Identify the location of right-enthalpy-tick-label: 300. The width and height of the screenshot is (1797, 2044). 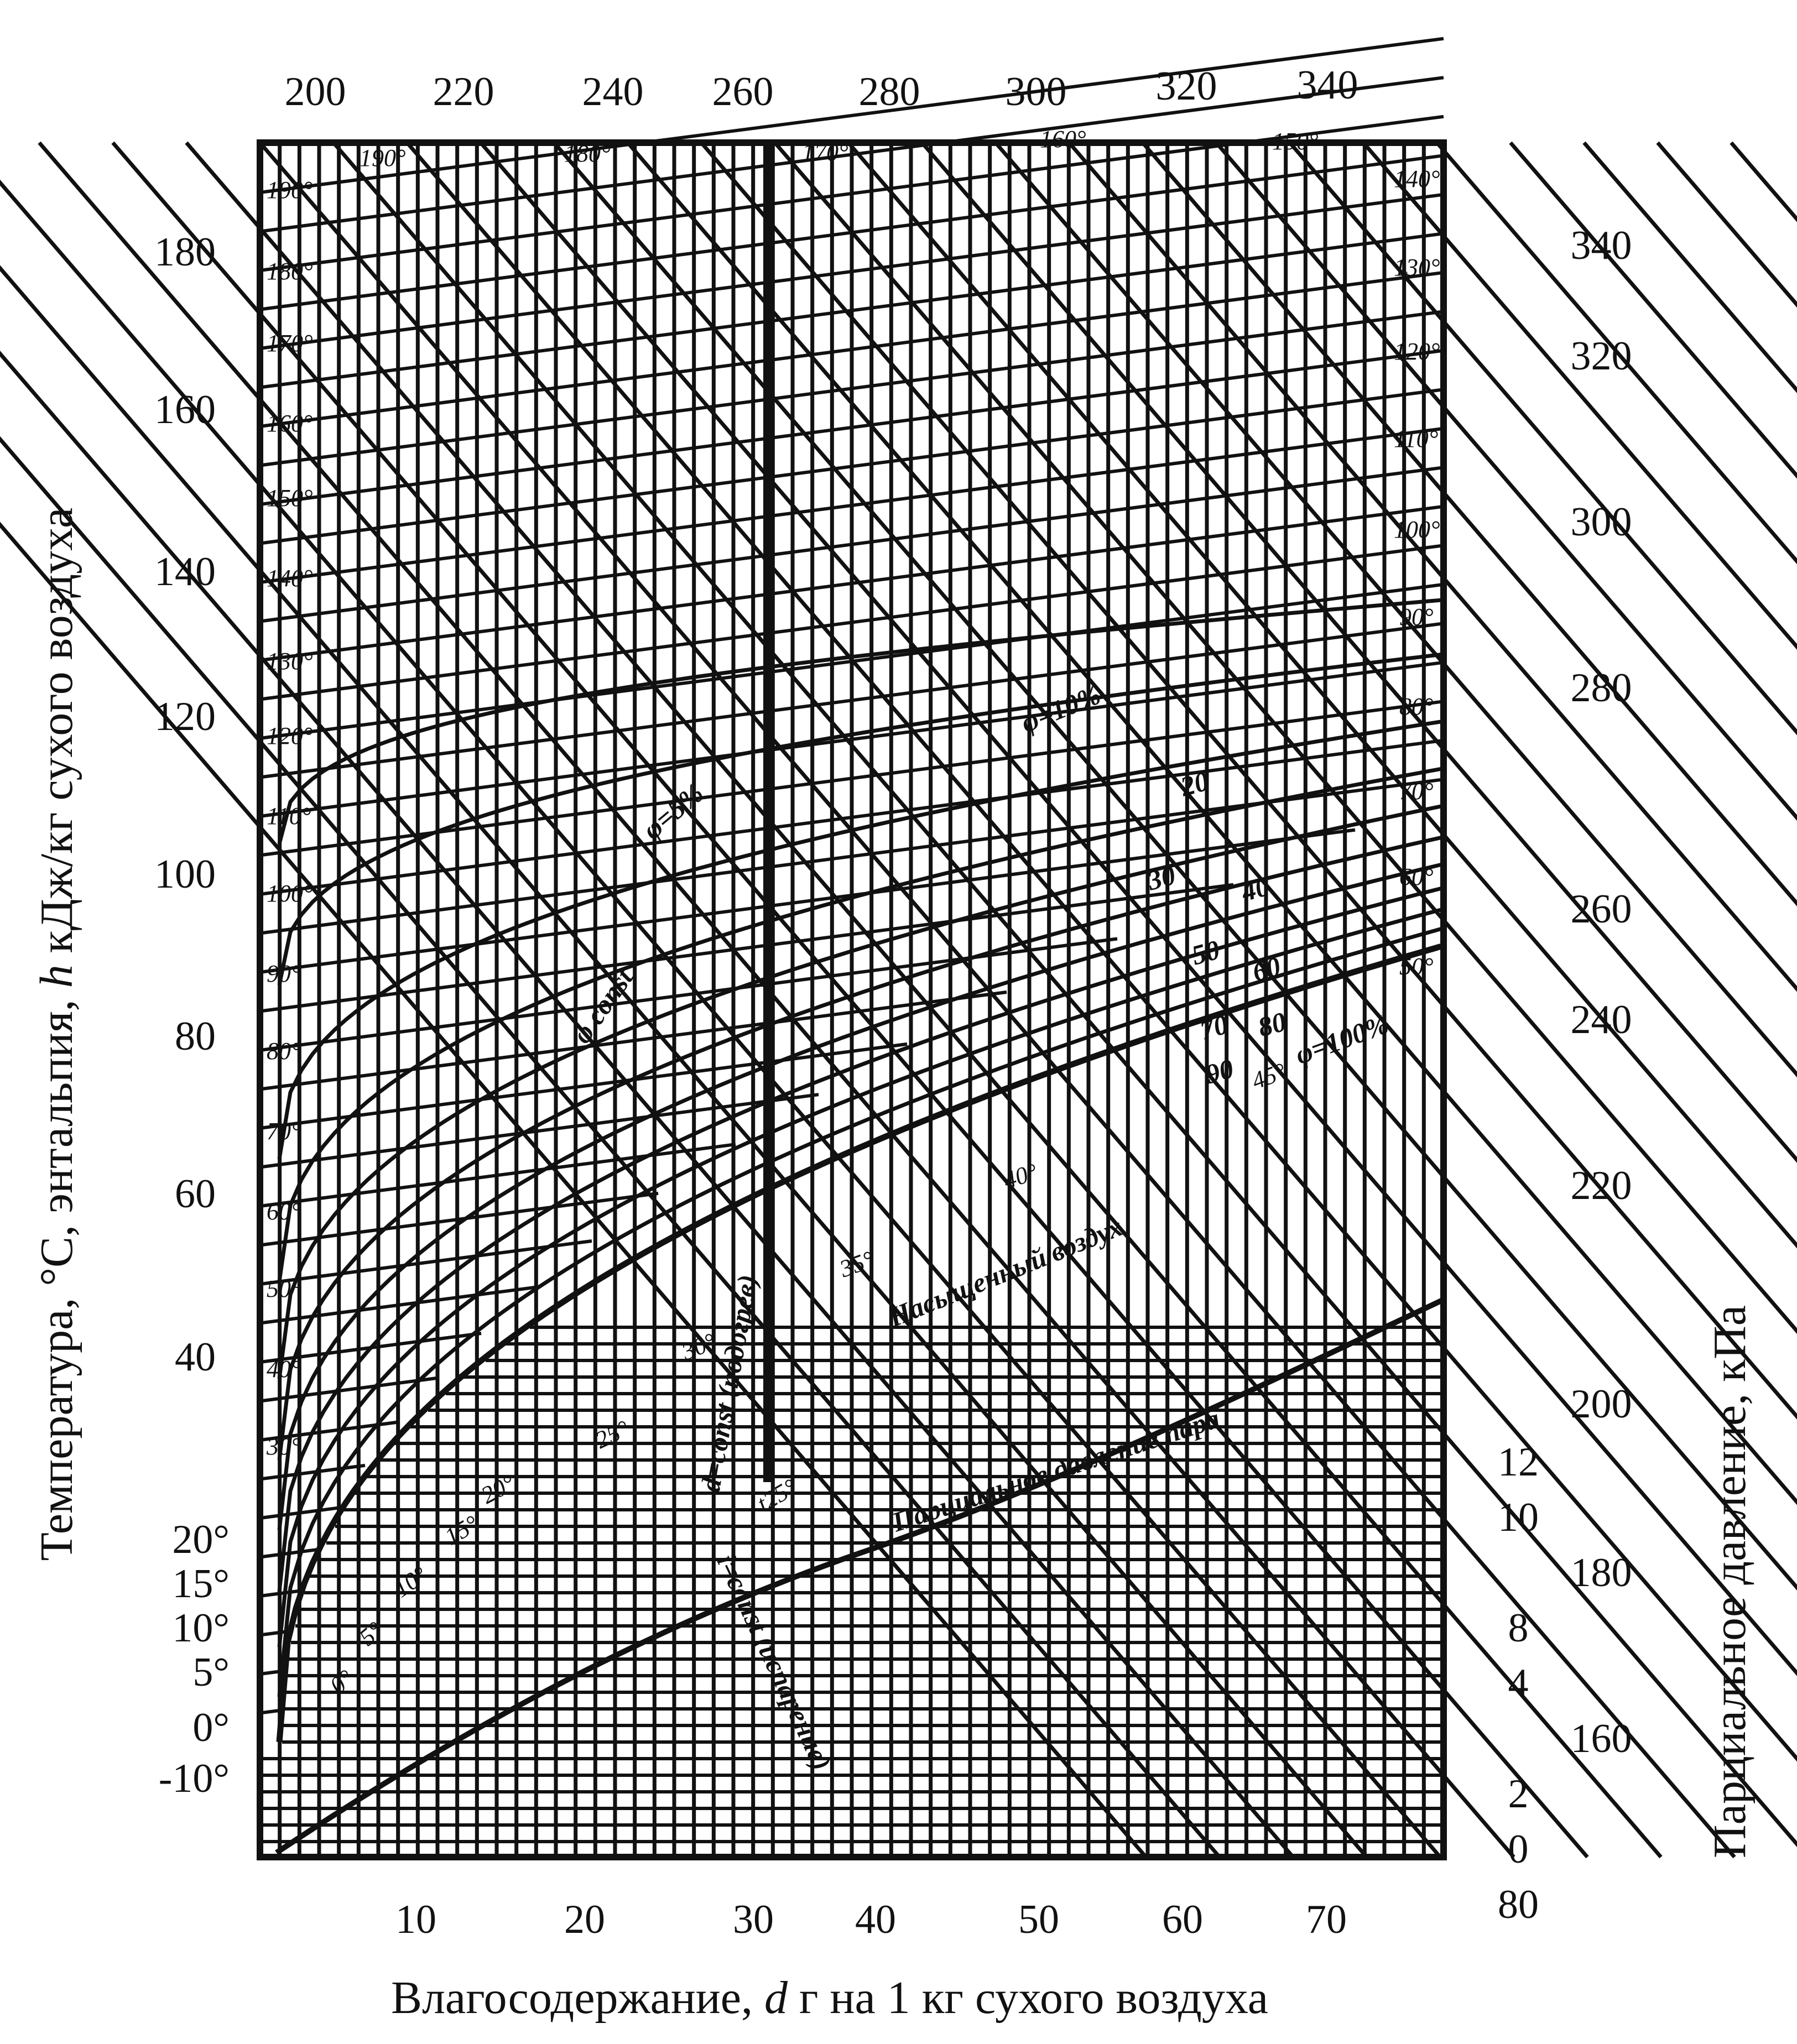
(1602, 522).